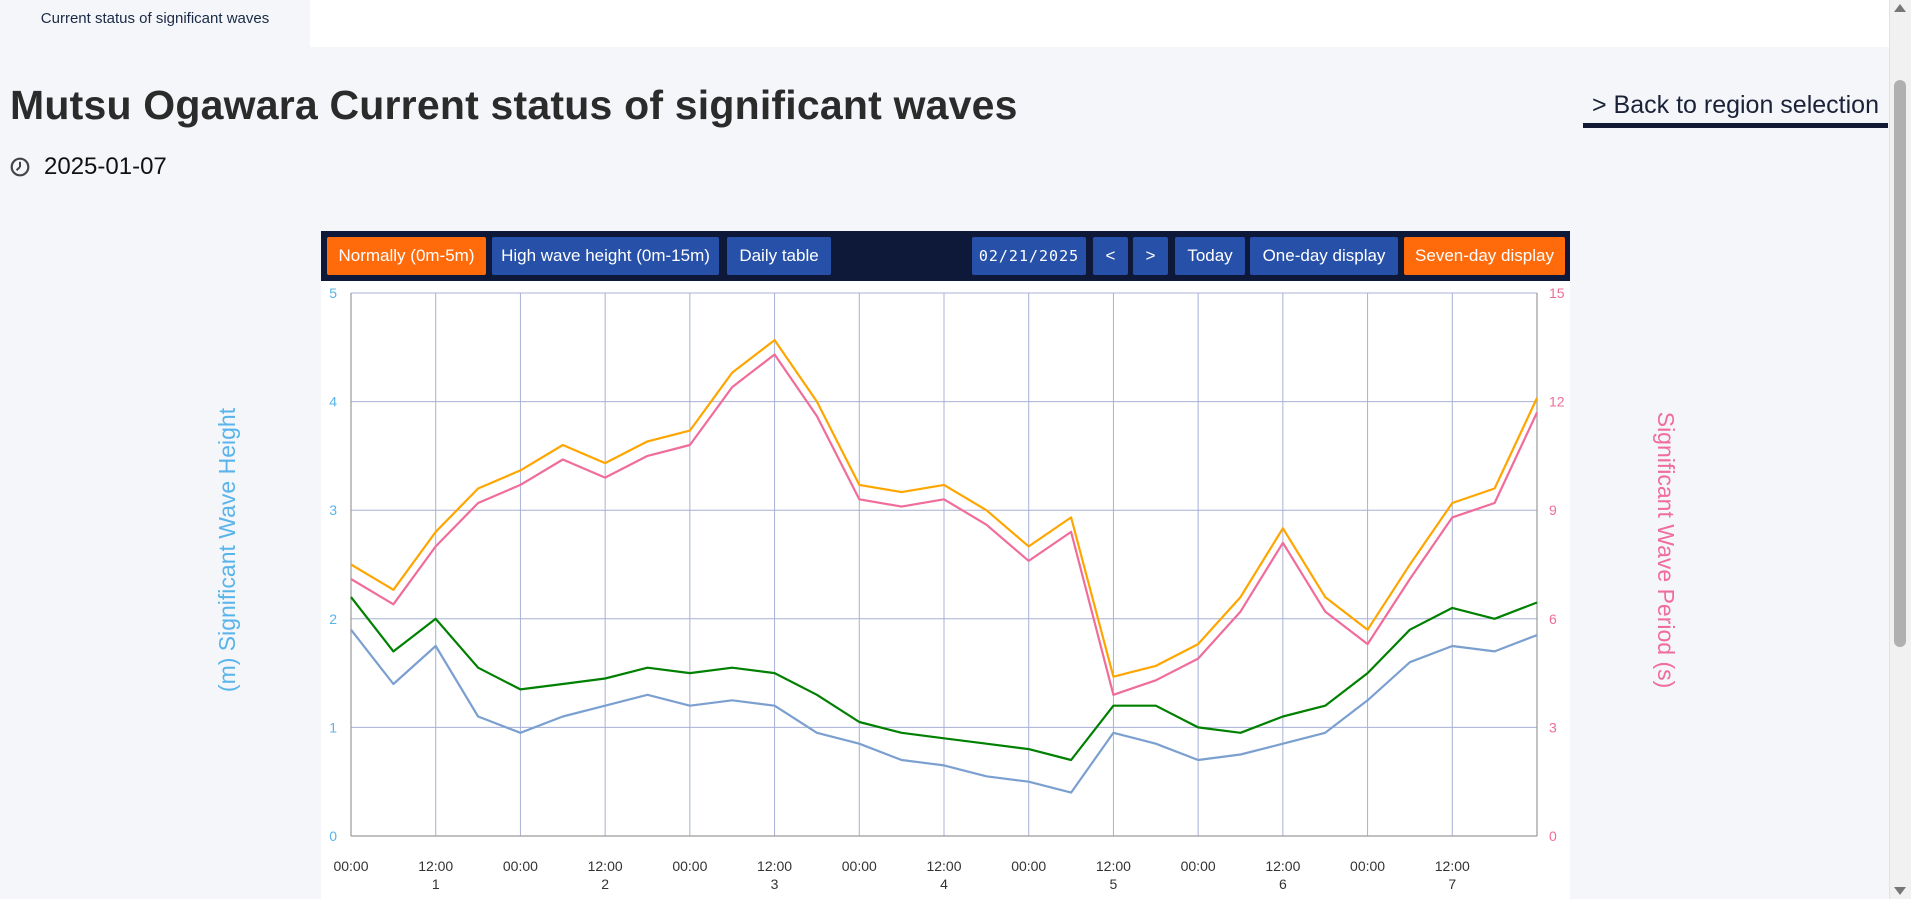 The width and height of the screenshot is (1911, 899). What do you see at coordinates (333, 510) in the screenshot?
I see `left-y-tick-label: 3` at bounding box center [333, 510].